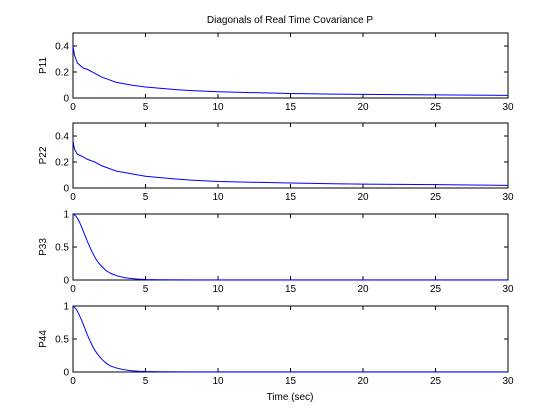 The image size is (560, 419). Describe the element at coordinates (43, 65) in the screenshot. I see `y-axis-label-p11: P11` at that location.